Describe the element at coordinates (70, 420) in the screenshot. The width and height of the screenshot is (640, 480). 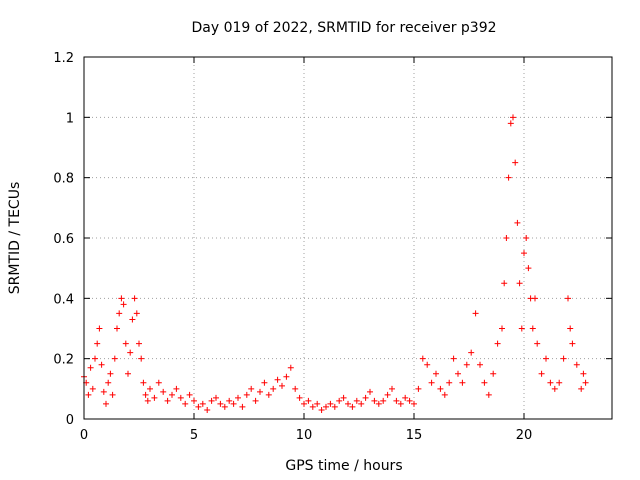
I see `y-tick-label: 0` at that location.